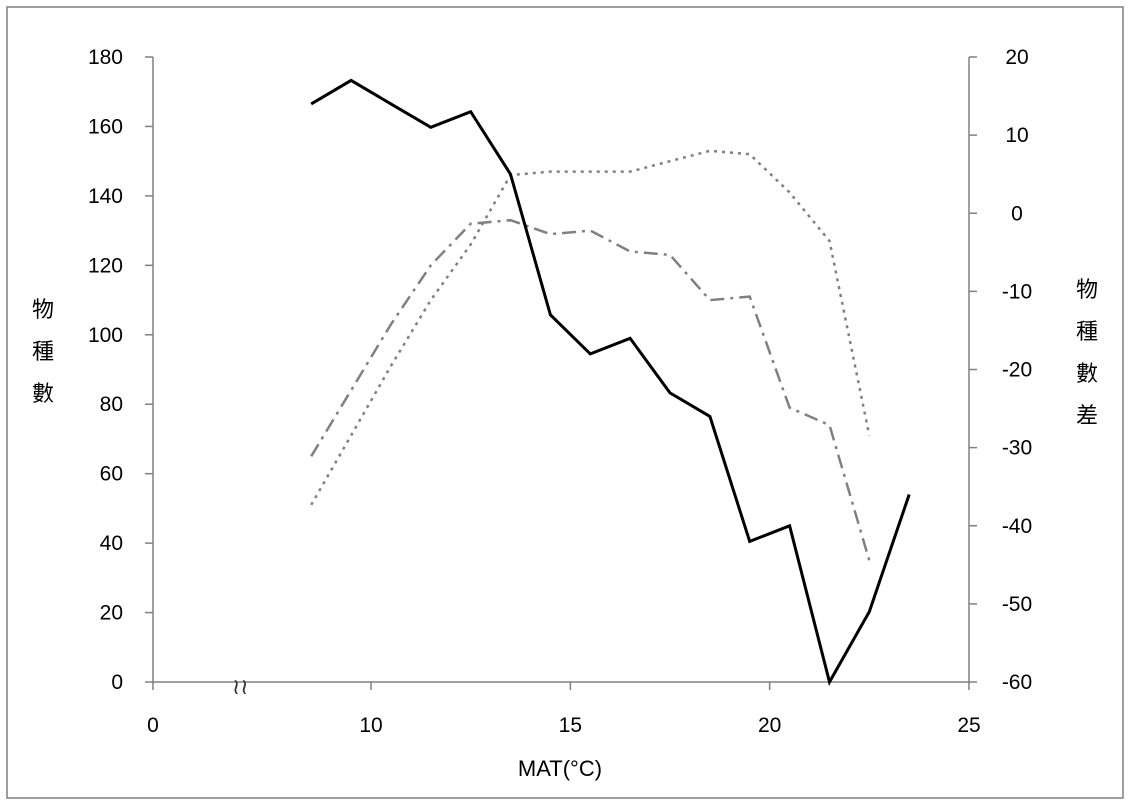 The image size is (1128, 803). What do you see at coordinates (1016, 57) in the screenshot?
I see `right-y-tick-label: 20` at bounding box center [1016, 57].